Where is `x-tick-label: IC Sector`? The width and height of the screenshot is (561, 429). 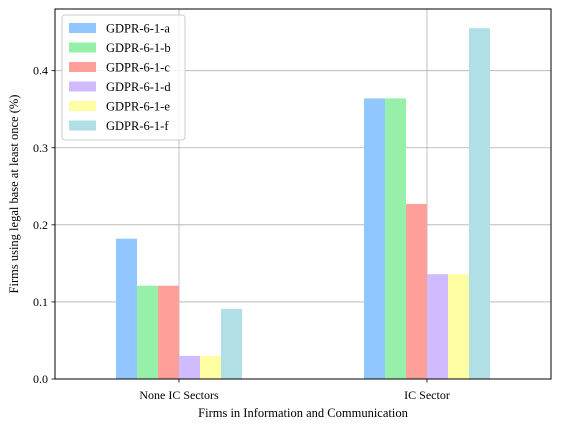 x-tick-label: IC Sector is located at coordinates (427, 395).